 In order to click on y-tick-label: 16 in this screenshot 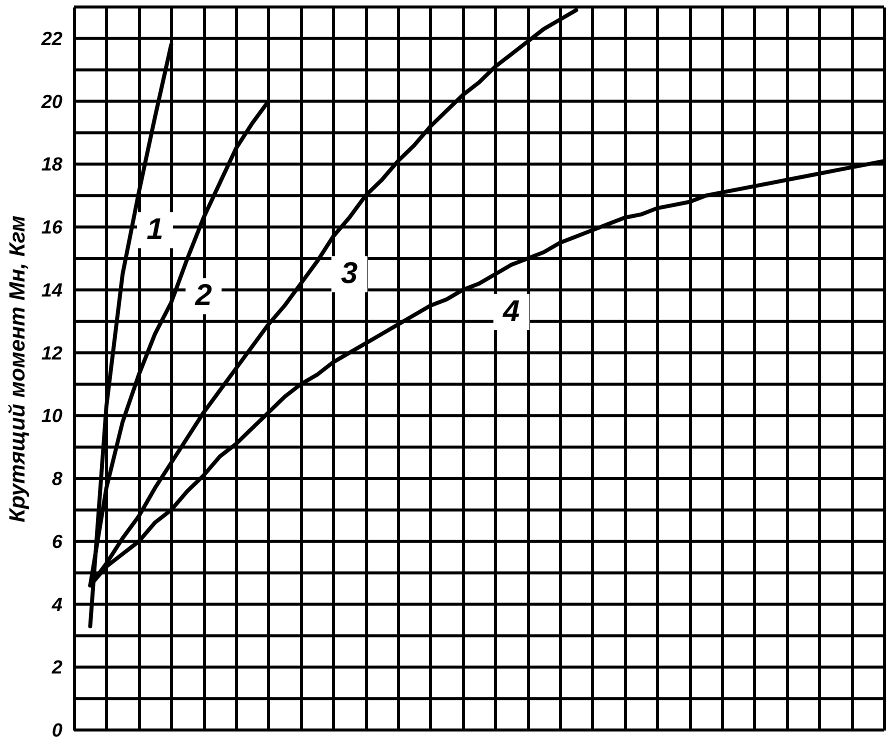, I will do `click(52, 228)`.